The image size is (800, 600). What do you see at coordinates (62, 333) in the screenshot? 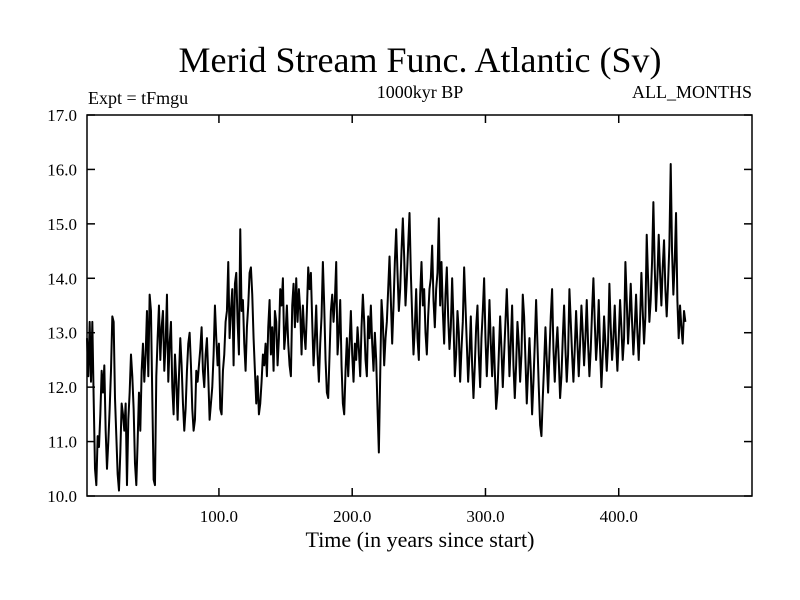
I see `y-tick-label: 13.0` at bounding box center [62, 333].